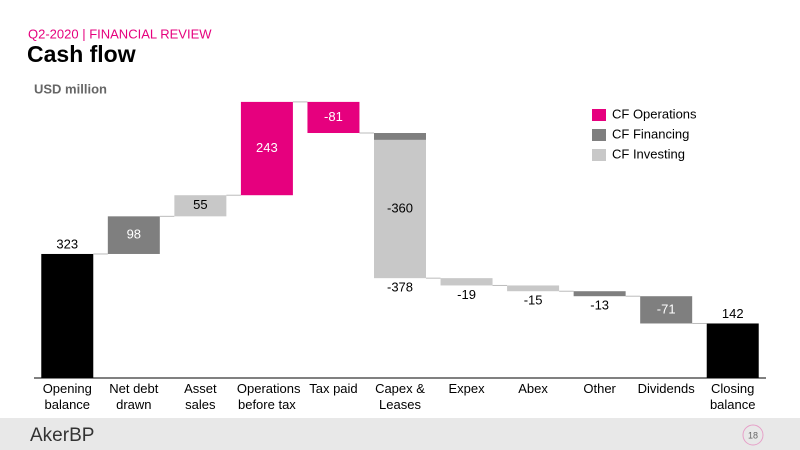  Describe the element at coordinates (333, 388) in the screenshot. I see `x-tick-label: Tax paid` at that location.